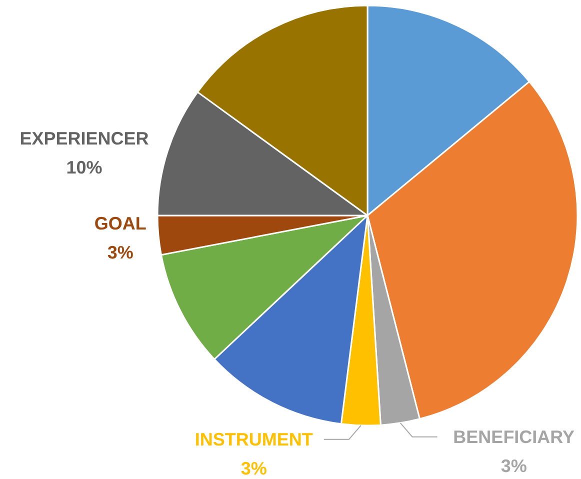  What do you see at coordinates (84, 168) in the screenshot?
I see `data-label: 10%` at bounding box center [84, 168].